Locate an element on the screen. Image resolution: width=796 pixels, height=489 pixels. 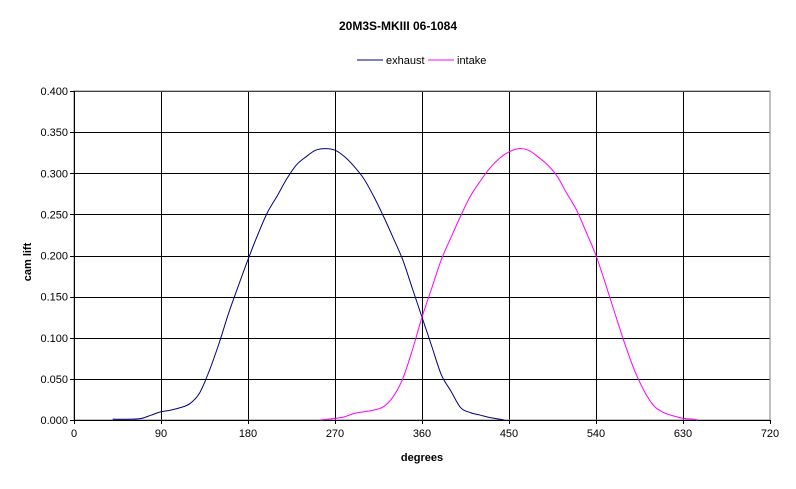
x-tick-label: 90 is located at coordinates (161, 434).